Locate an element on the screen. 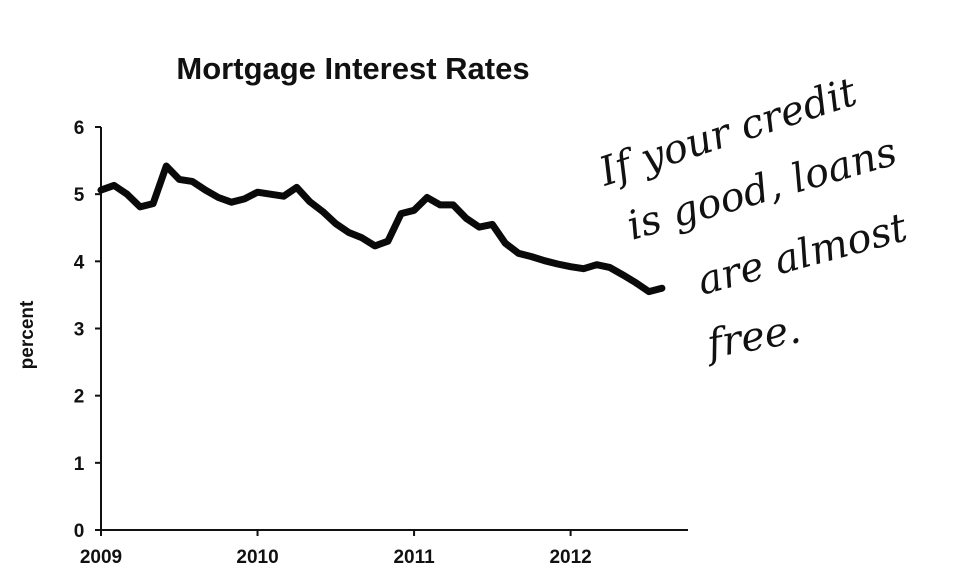 Image resolution: width=962 pixels, height=574 pixels. x-tick-label: 2012 is located at coordinates (570, 557).